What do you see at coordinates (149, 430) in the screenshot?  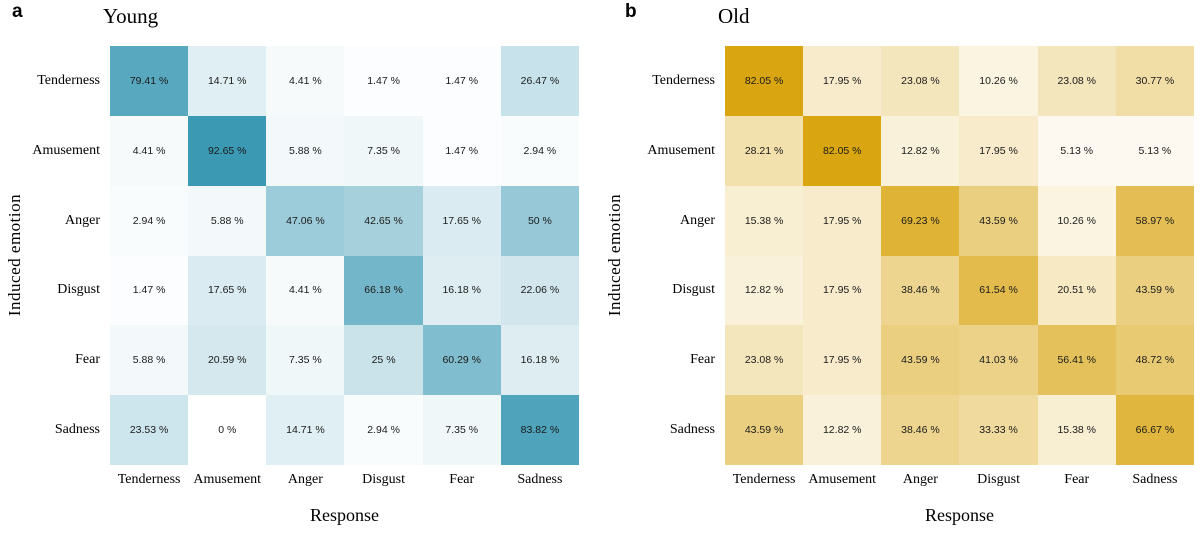 I see `heatmap-cell: 23.53 %` at bounding box center [149, 430].